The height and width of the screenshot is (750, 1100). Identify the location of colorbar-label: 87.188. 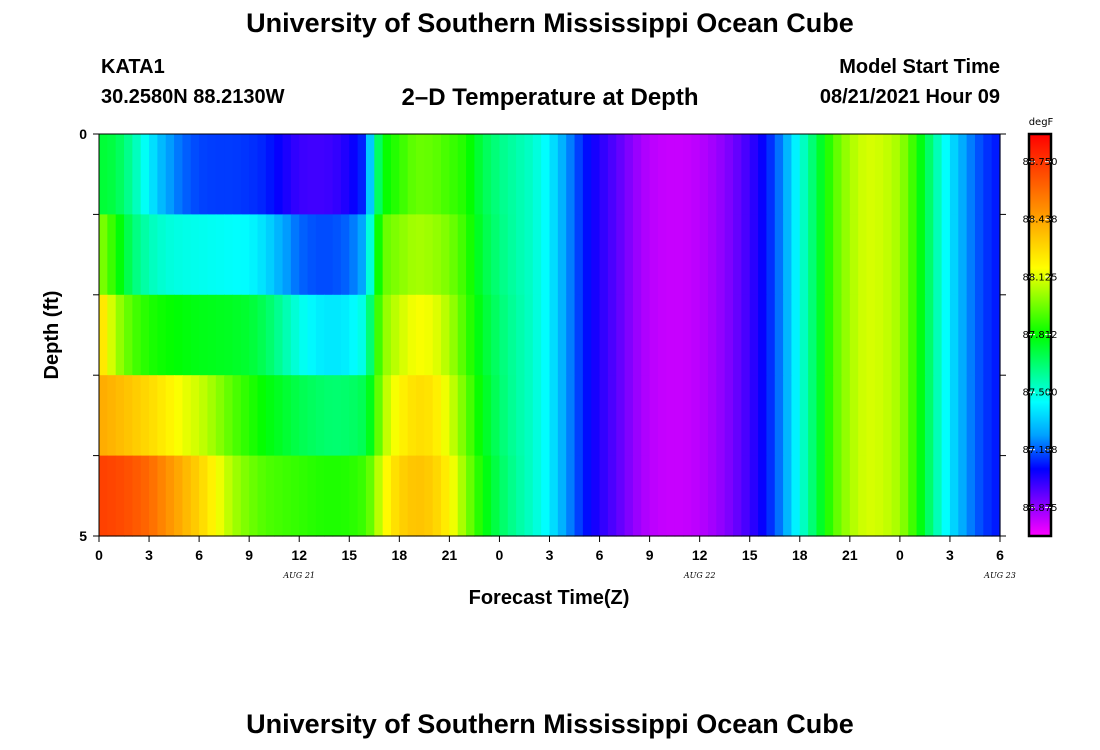
(1040, 450).